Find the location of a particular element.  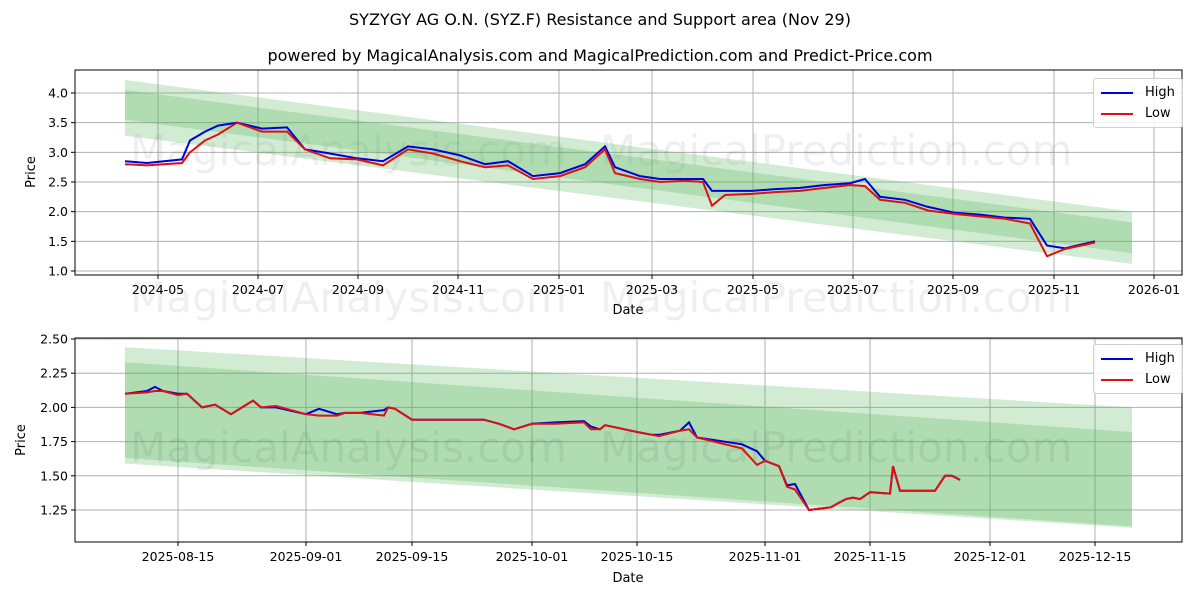

x-tick-label: 2024-09 is located at coordinates (358, 289).